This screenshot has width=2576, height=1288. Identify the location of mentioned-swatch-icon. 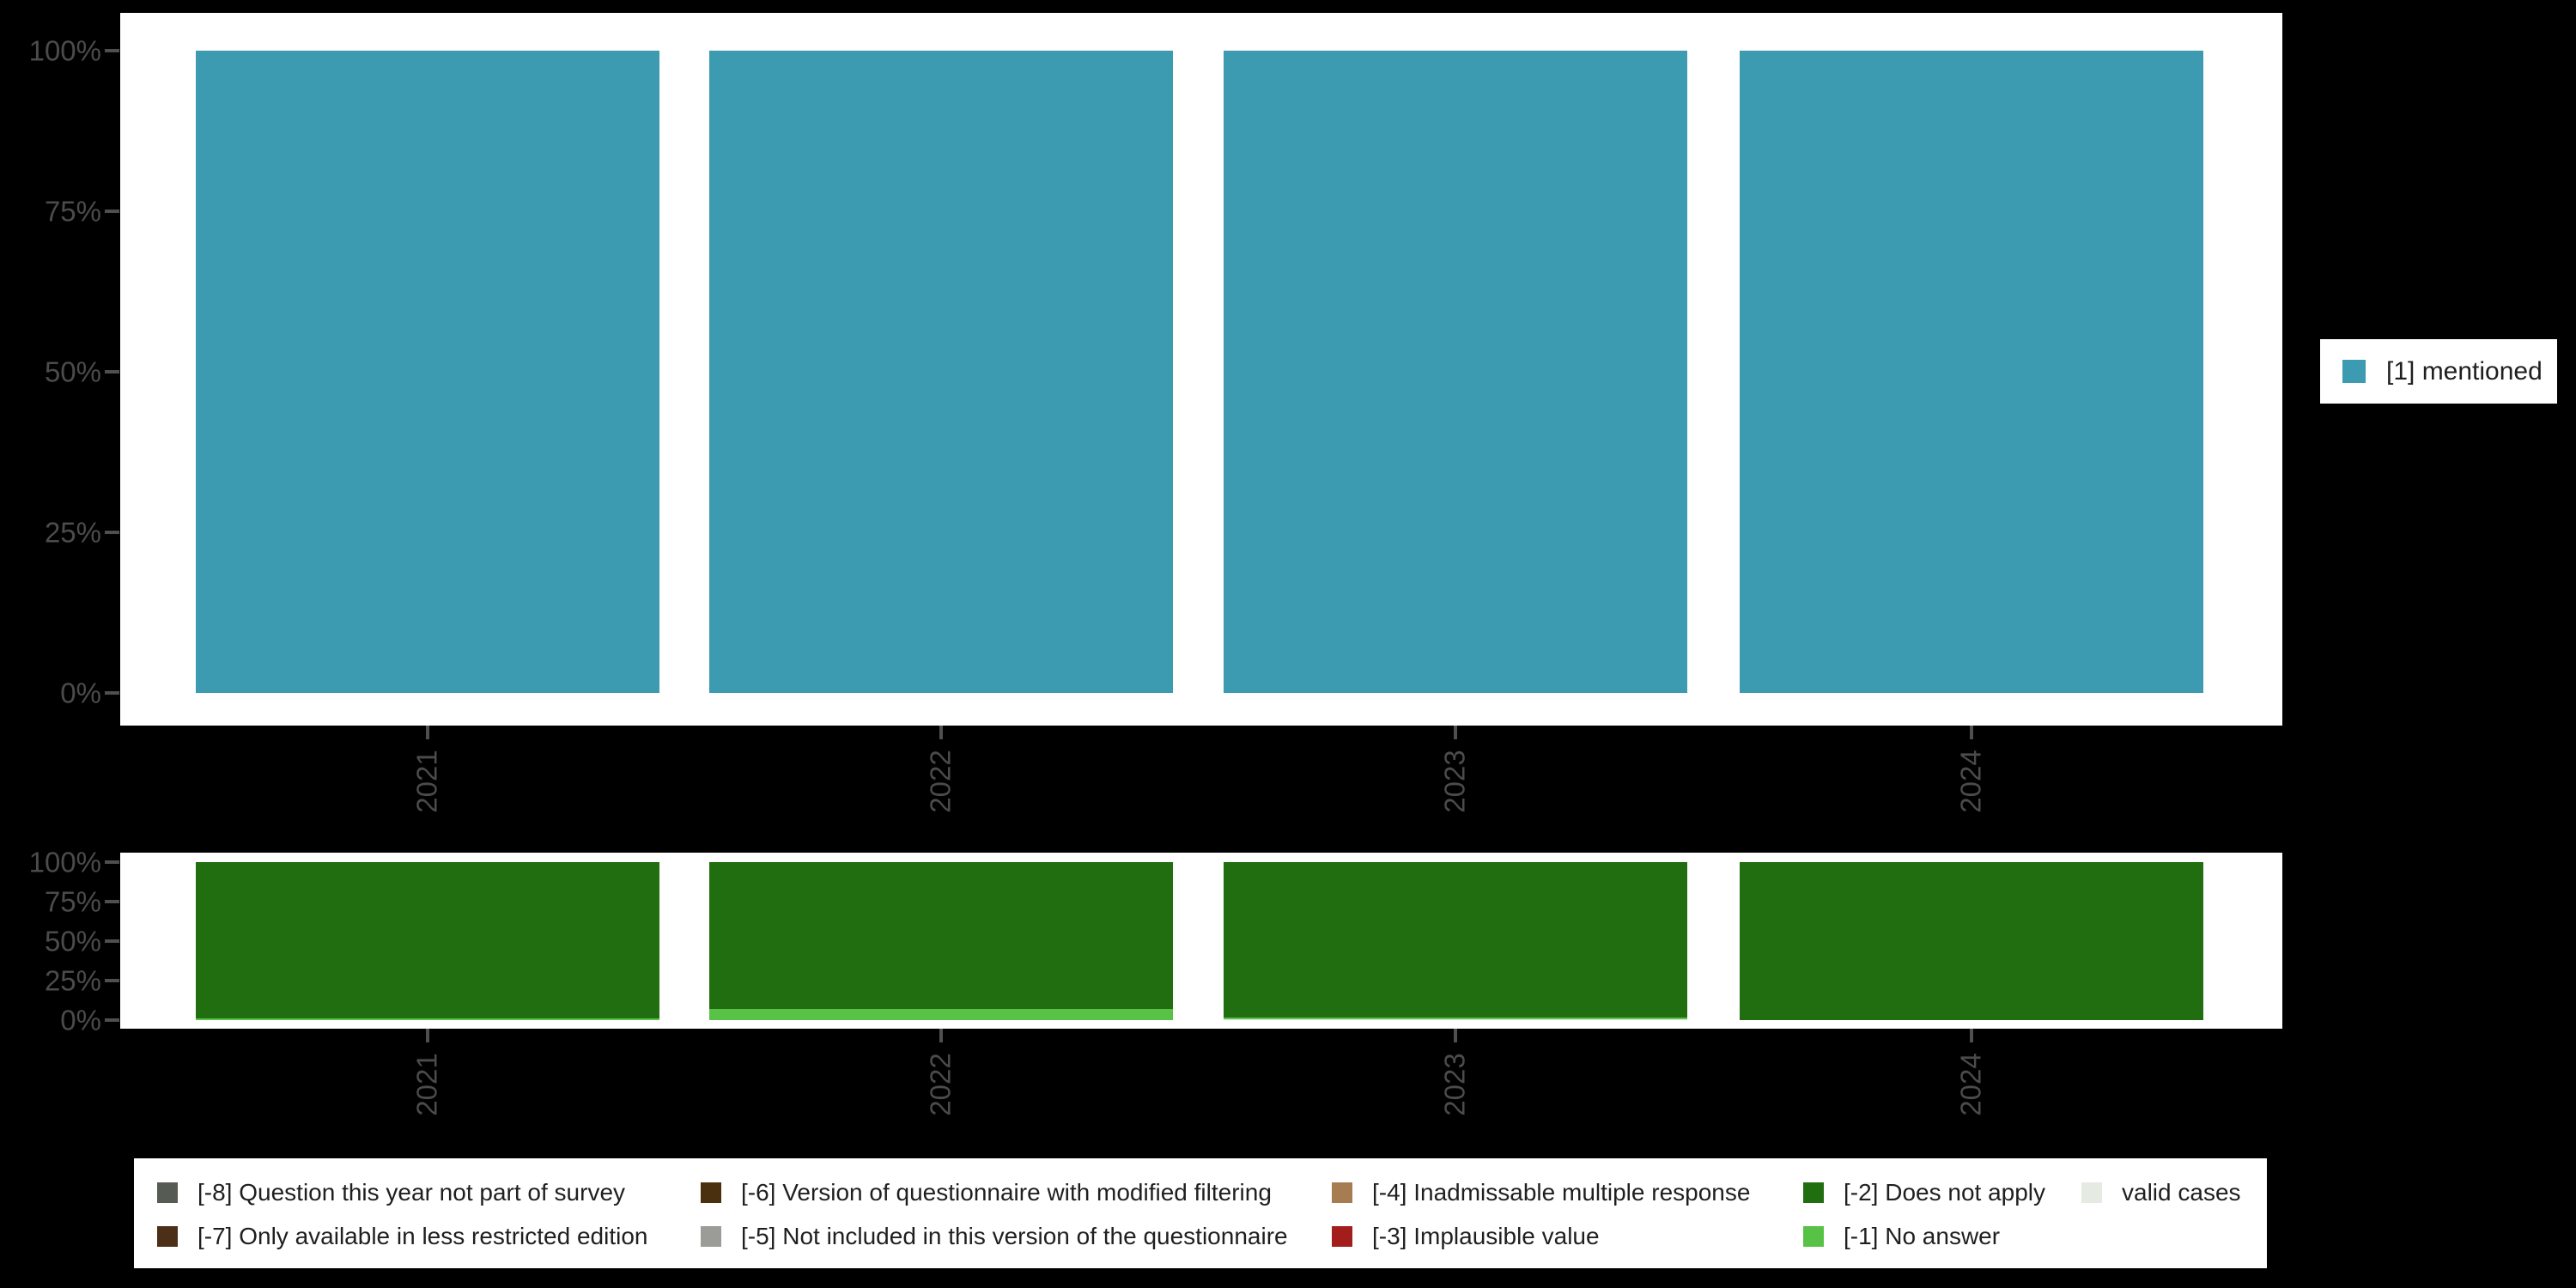
(2354, 371).